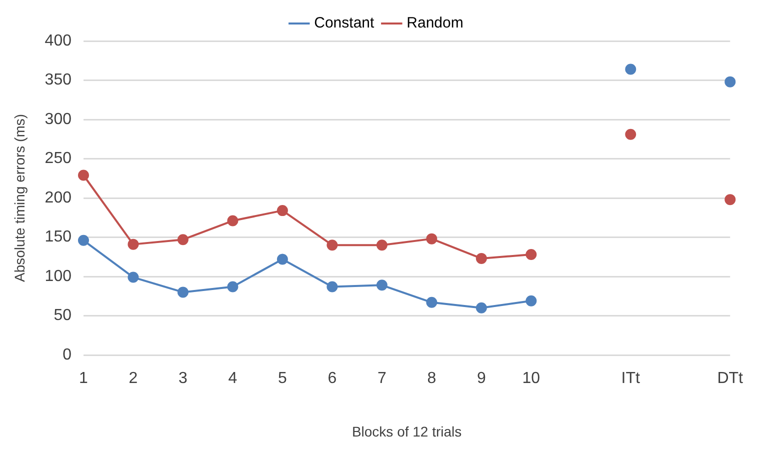 The height and width of the screenshot is (455, 757). I want to click on x-tick-label: ITt, so click(631, 379).